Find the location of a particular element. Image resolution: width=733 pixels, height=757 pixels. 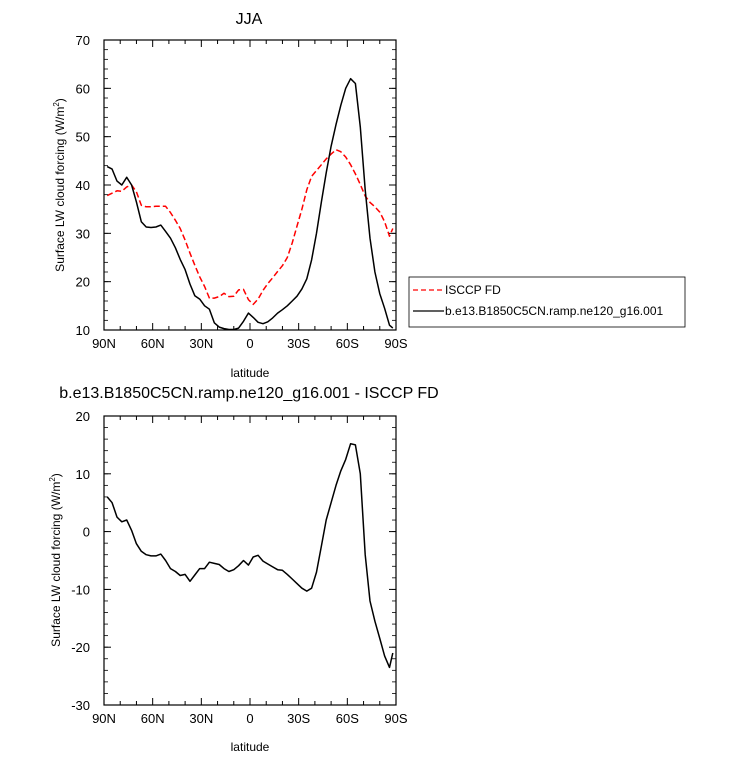

legend-label-model: b.e13.B1850C5CN.ramp.ne120_g16.001 is located at coordinates (554, 311).